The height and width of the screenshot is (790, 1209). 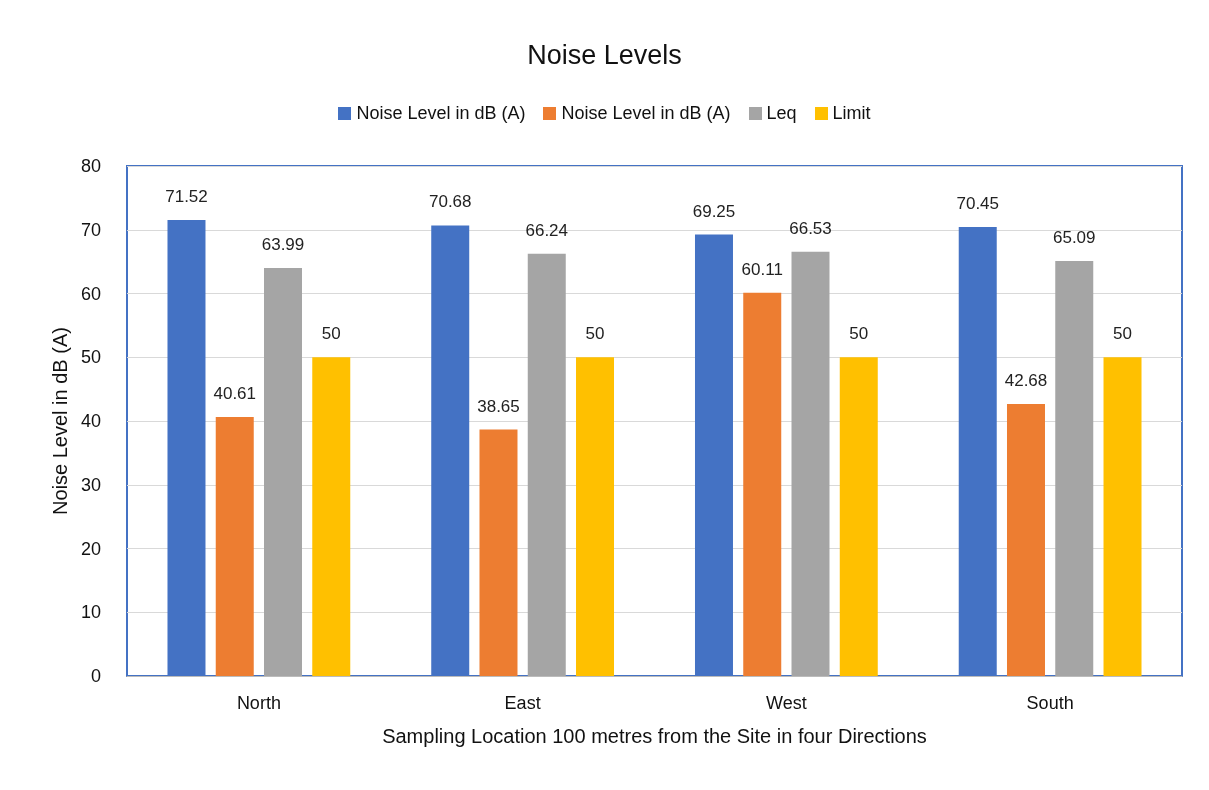 What do you see at coordinates (547, 230) in the screenshot?
I see `data-label: 66.24` at bounding box center [547, 230].